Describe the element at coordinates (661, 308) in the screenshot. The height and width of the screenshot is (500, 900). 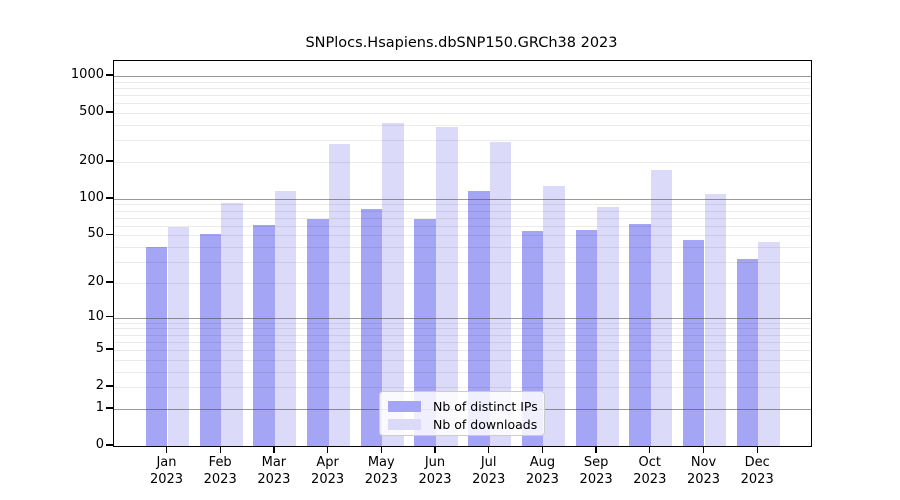
I see `bar-downloads-oct` at that location.